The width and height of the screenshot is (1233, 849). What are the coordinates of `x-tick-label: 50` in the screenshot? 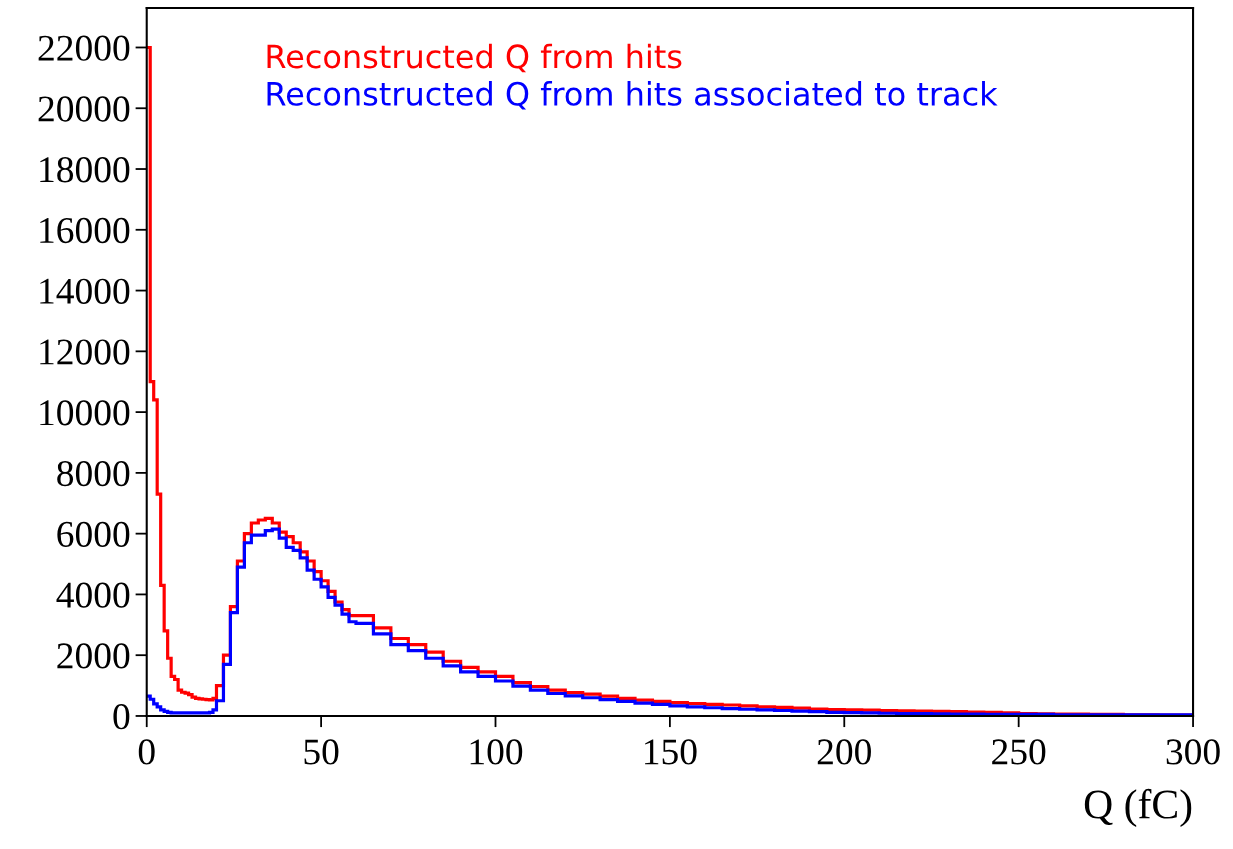 It's located at (321, 752).